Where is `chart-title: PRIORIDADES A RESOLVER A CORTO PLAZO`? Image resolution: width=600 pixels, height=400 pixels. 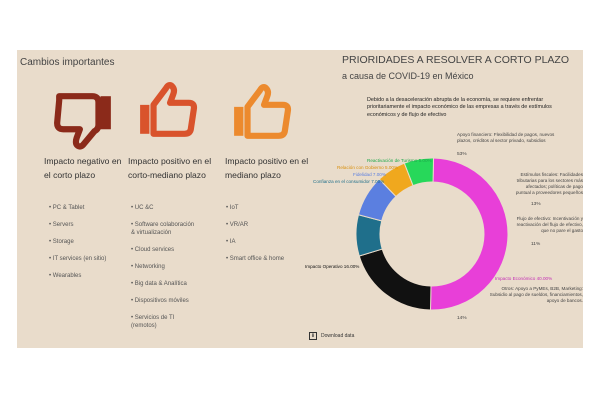 chart-title: PRIORIDADES A RESOLVER A CORTO PLAZO is located at coordinates (455, 60).